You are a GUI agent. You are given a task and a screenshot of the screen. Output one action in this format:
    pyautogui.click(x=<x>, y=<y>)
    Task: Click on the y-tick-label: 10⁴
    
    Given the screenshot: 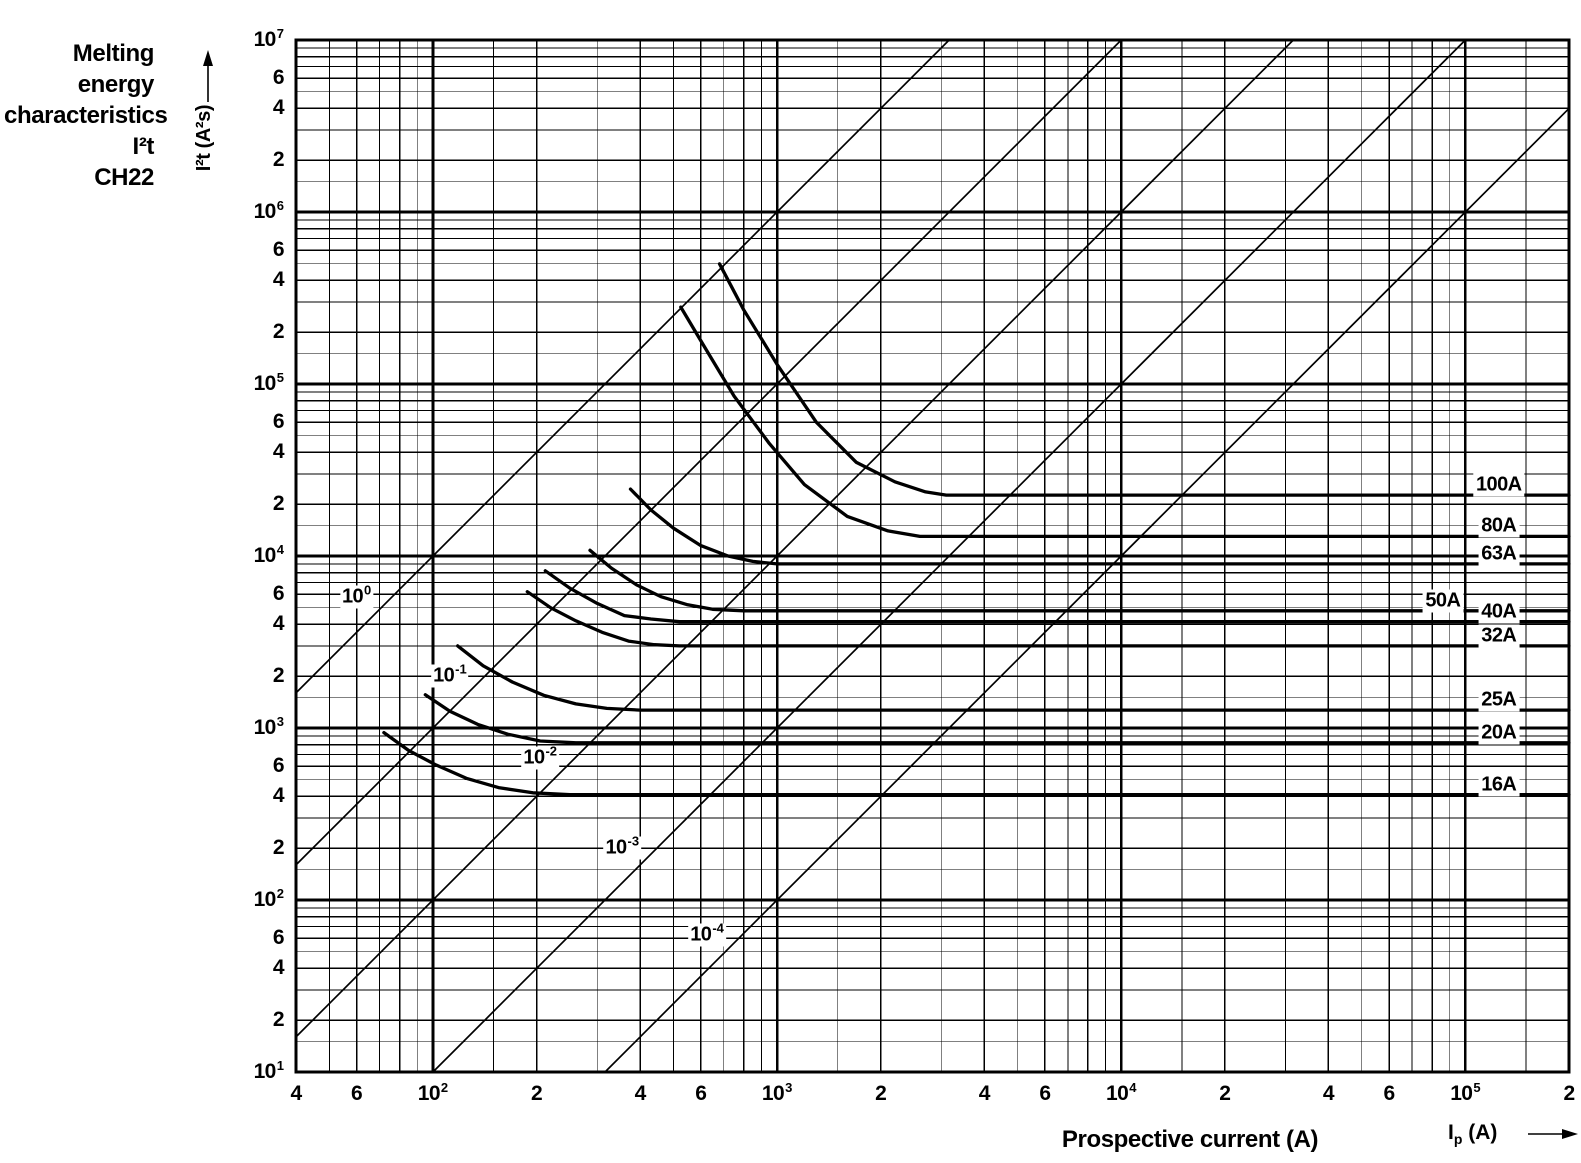 What is the action you would take?
    pyautogui.click(x=268, y=554)
    